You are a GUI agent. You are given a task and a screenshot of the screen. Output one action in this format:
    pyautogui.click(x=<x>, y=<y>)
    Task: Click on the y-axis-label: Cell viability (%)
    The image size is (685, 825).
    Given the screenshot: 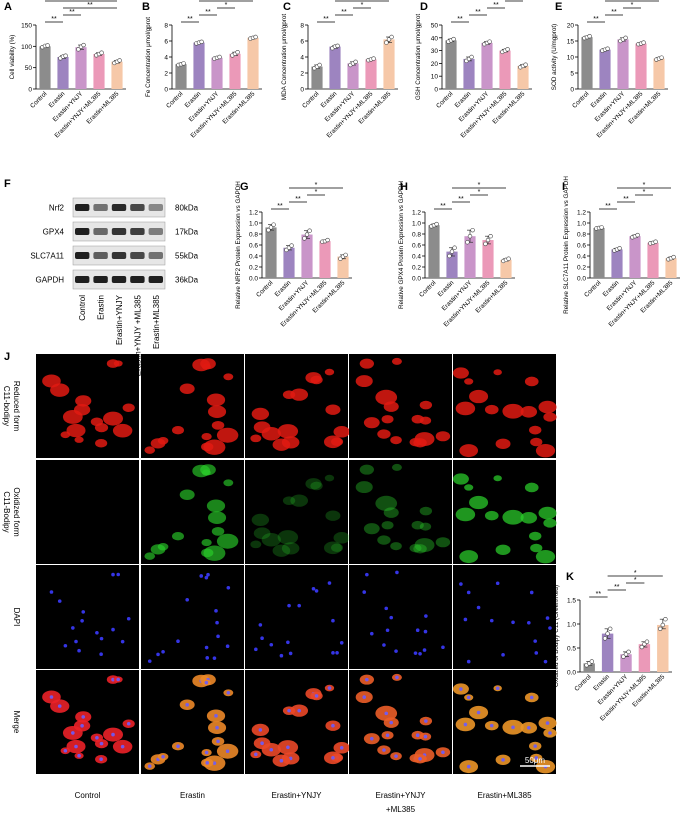 What is the action you would take?
    pyautogui.click(x=12, y=57)
    